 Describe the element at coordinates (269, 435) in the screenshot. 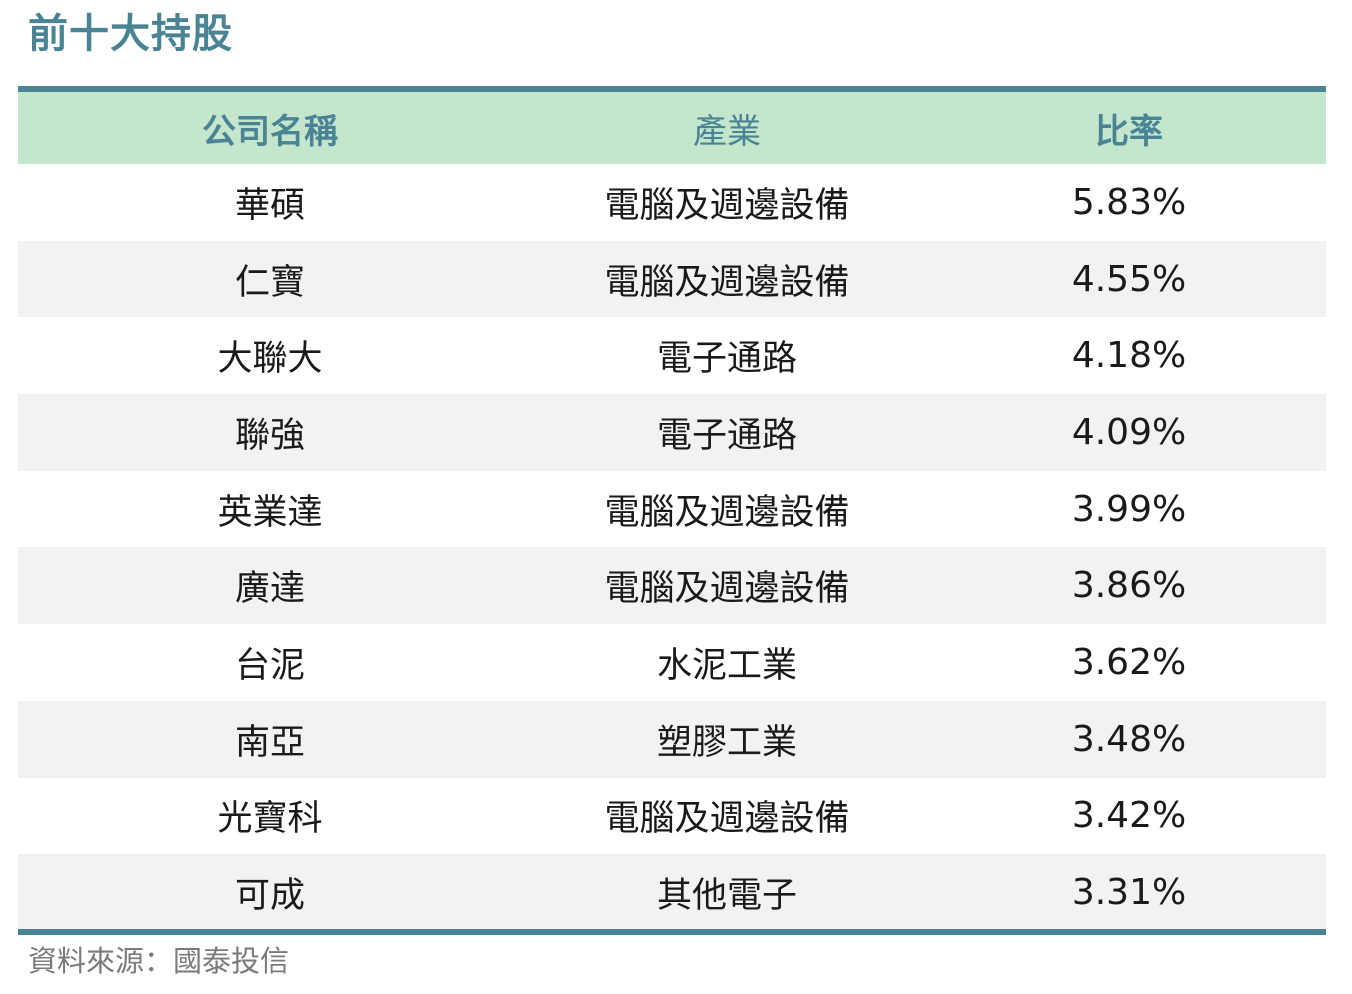

I see `cell-company: 聯強` at that location.